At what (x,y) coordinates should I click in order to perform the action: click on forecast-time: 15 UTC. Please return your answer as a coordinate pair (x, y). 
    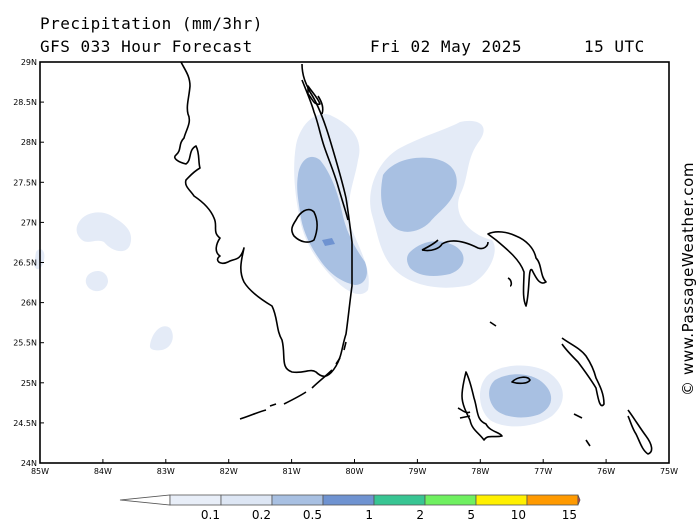
    Looking at the image, I should click on (614, 46).